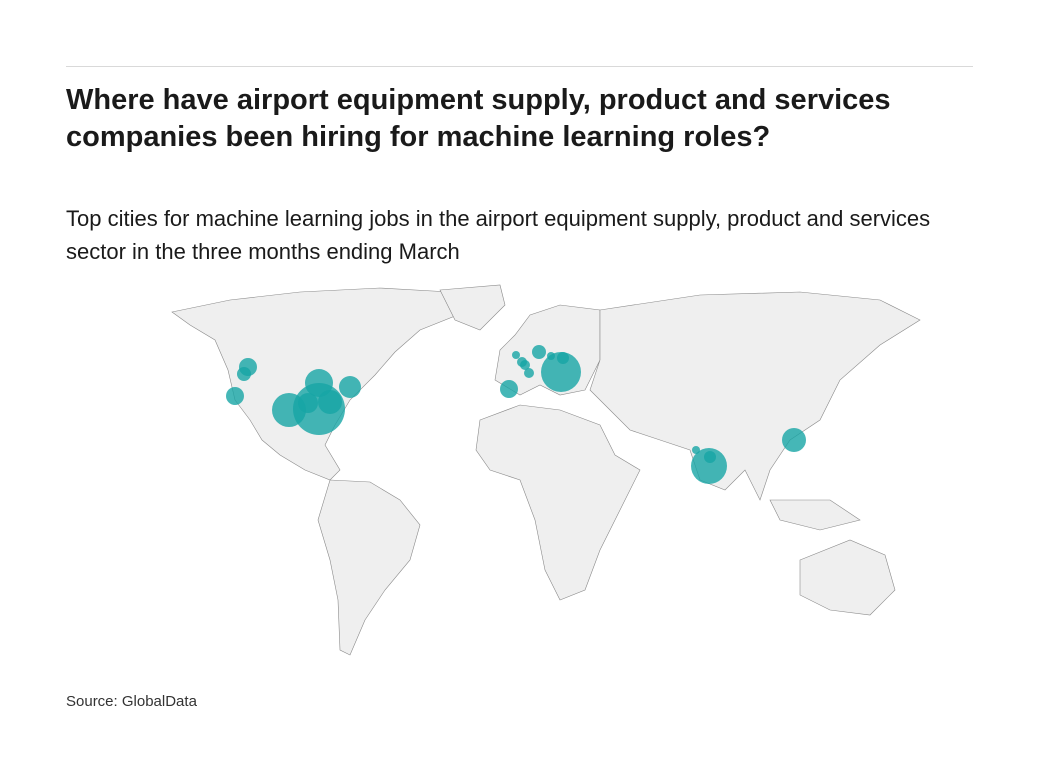 The image size is (1038, 778). Describe the element at coordinates (815, 515) in the screenshot. I see `southeast-asia-islands` at that location.